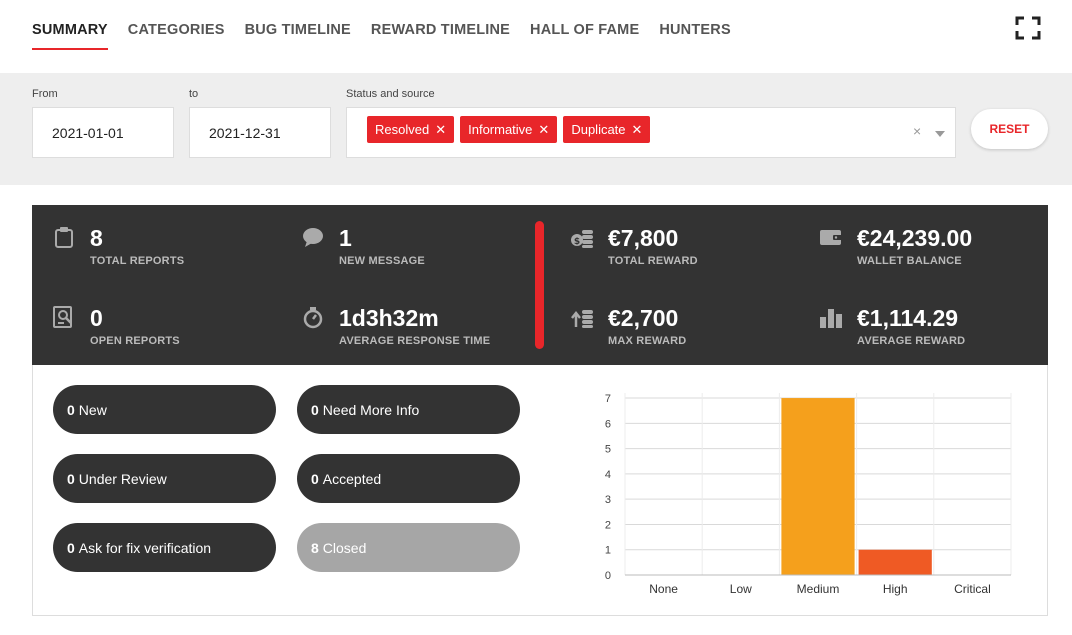 The image size is (1072, 635). I want to click on status-label: Under Review, so click(122, 478).